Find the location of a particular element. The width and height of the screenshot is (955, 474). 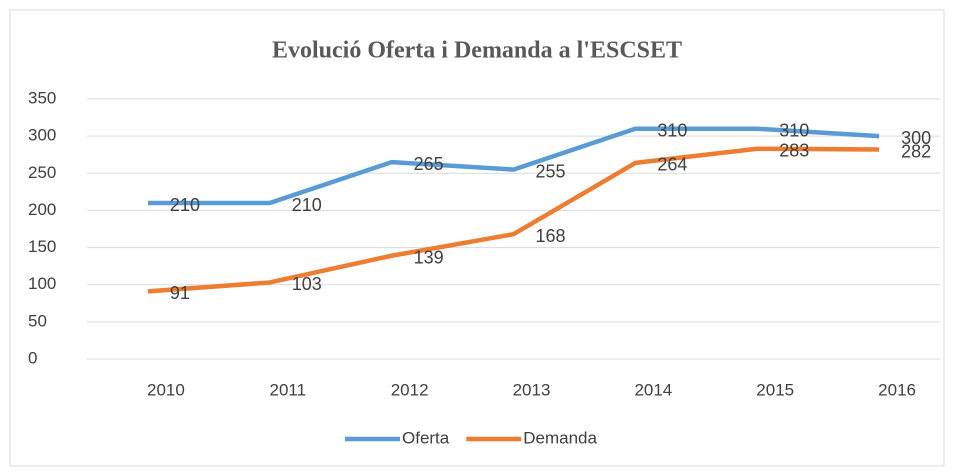

x-tick-label: 2014 is located at coordinates (653, 389).